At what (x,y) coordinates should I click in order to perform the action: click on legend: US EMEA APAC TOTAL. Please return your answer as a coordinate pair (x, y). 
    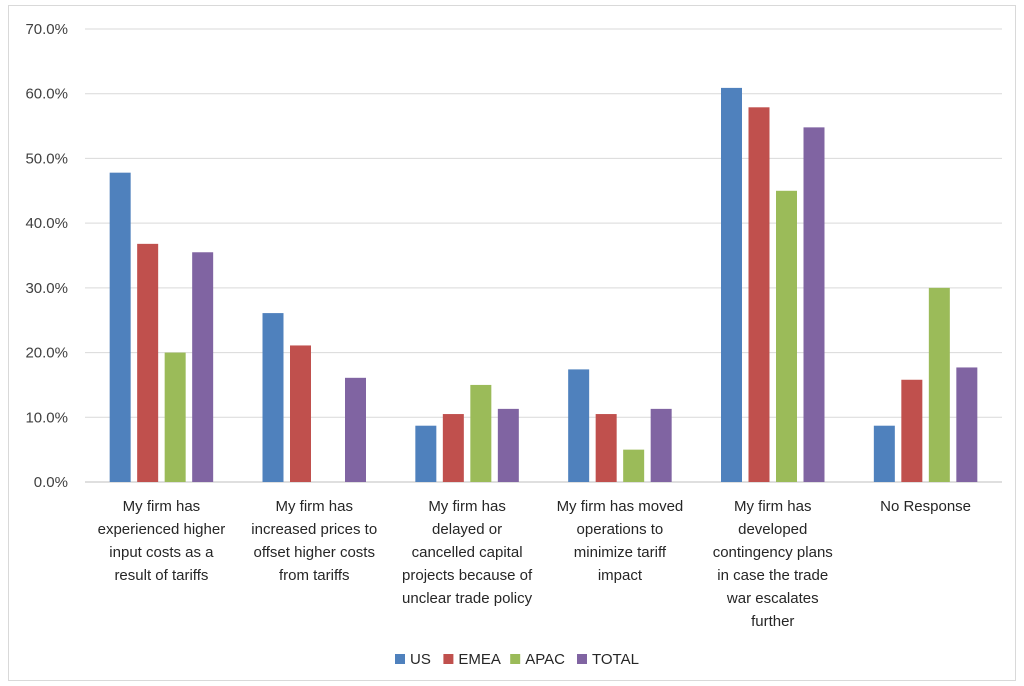
    Looking at the image, I should click on (517, 659).